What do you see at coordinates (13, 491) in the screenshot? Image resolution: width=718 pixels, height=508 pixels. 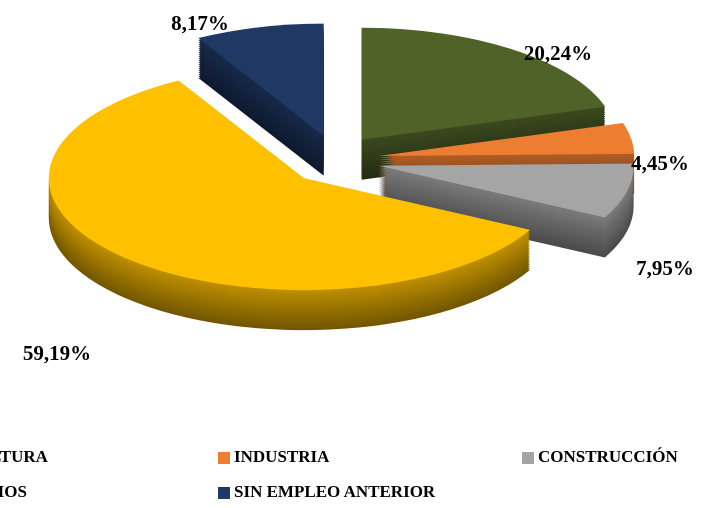 I see `legend-label: SERVICIOS` at bounding box center [13, 491].